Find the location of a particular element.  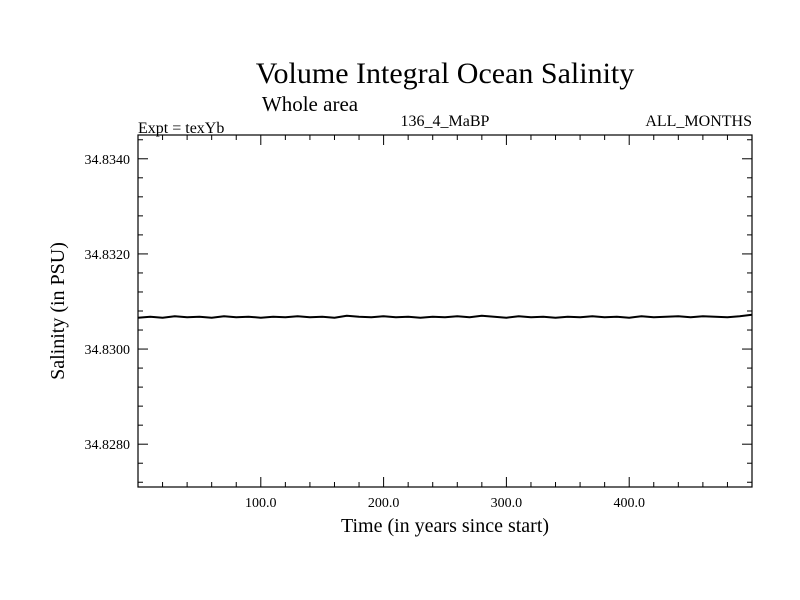

x-axis-label: Time (in years since start) is located at coordinates (445, 526).